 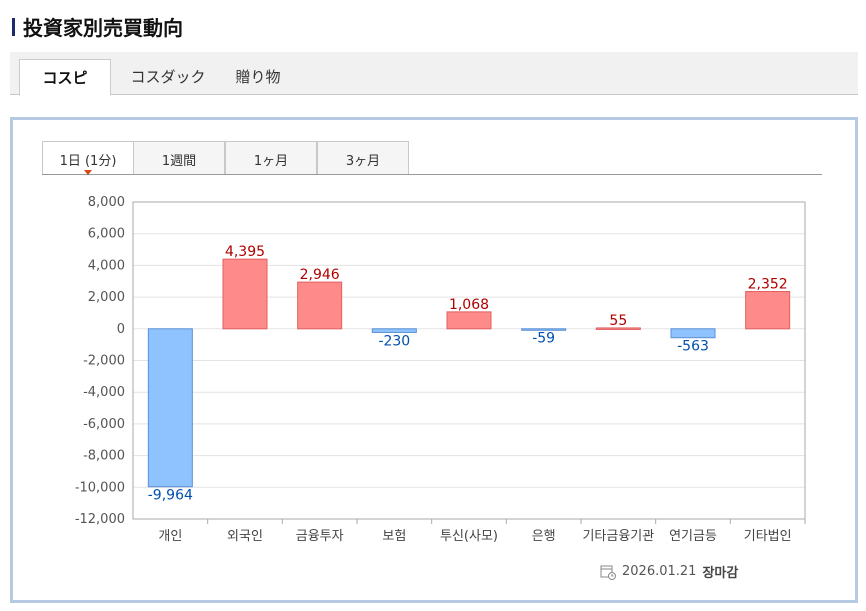 What do you see at coordinates (720, 573) in the screenshot?
I see `footer-status: 장마감` at bounding box center [720, 573].